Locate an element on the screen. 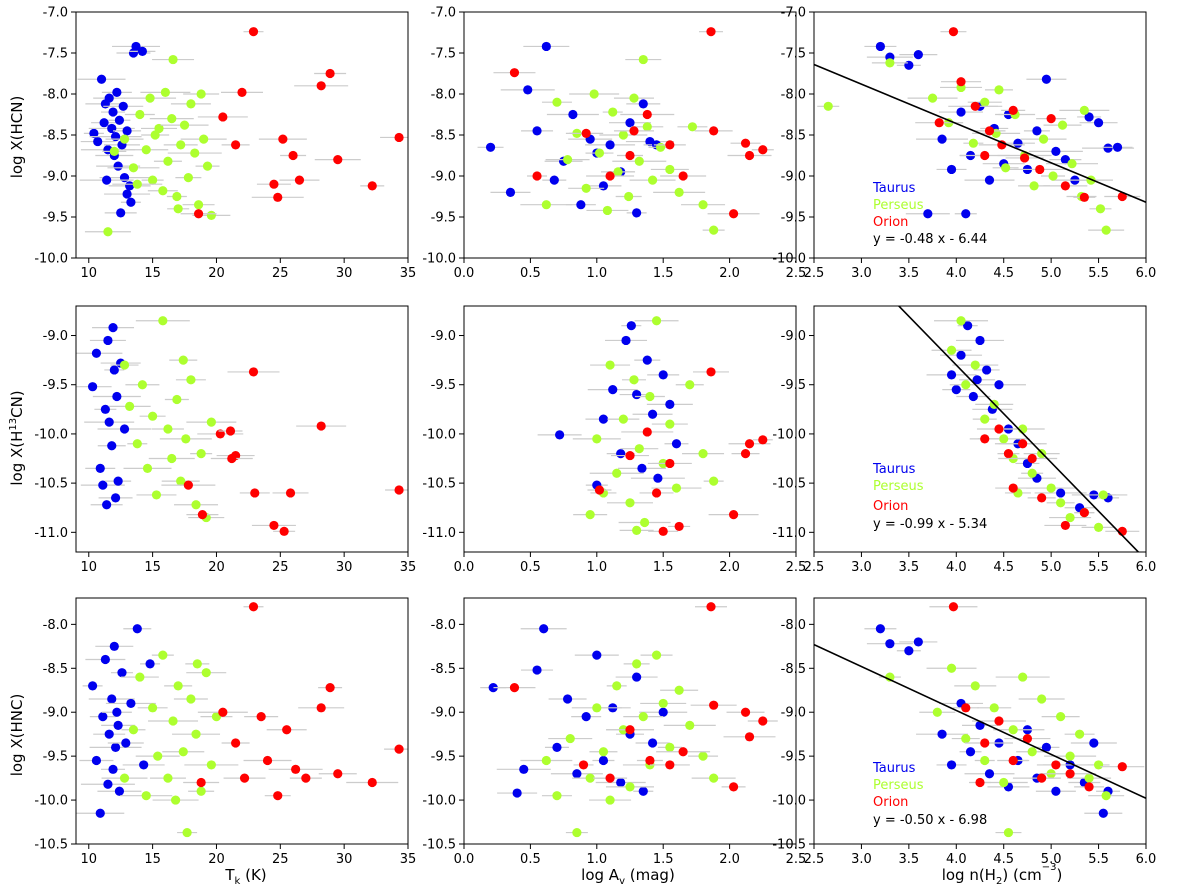 This screenshot has height=889, width=1200. fit-line is located at coordinates (980, 133).